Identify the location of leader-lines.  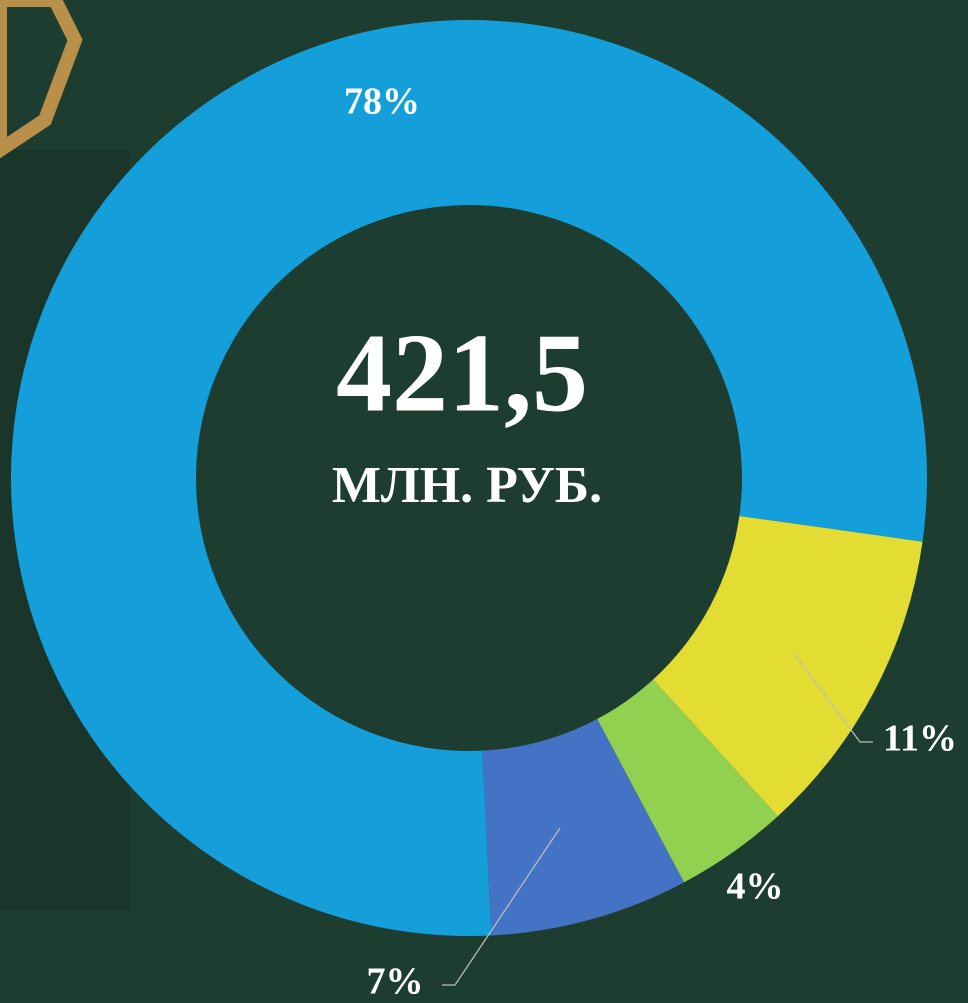
(657, 820).